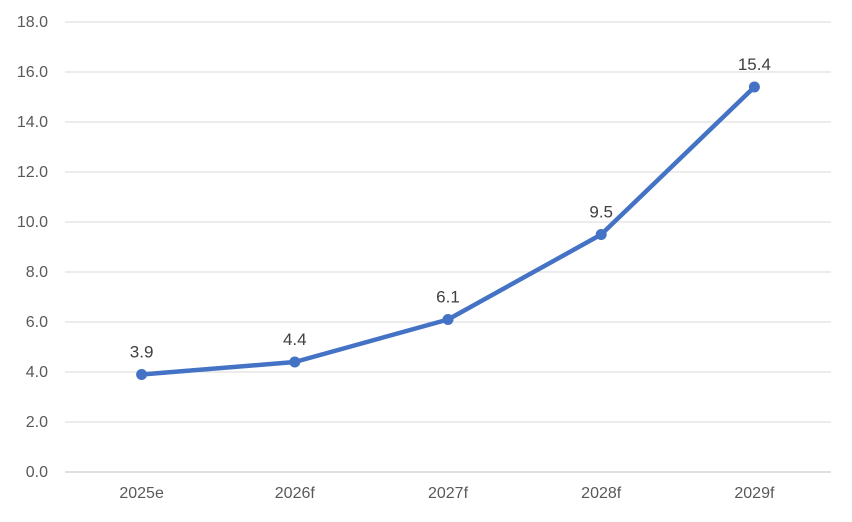  What do you see at coordinates (295, 493) in the screenshot?
I see `x-axis-label: 2026f` at bounding box center [295, 493].